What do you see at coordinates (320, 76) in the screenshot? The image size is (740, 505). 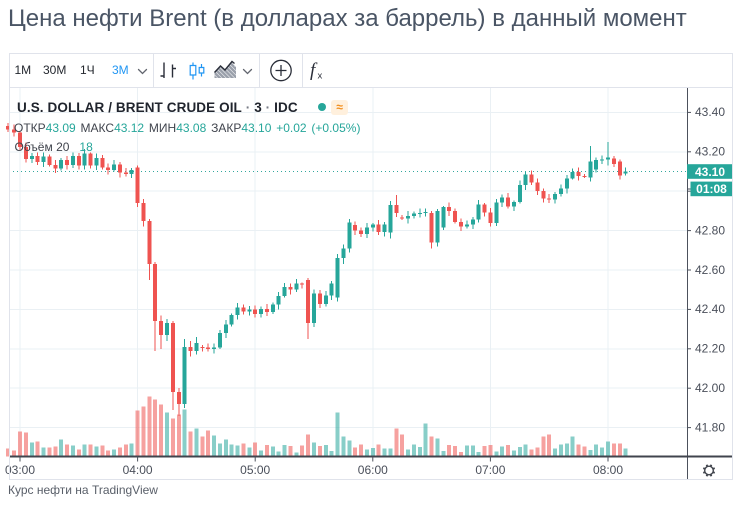 I see `svg-text: x` at bounding box center [320, 76].